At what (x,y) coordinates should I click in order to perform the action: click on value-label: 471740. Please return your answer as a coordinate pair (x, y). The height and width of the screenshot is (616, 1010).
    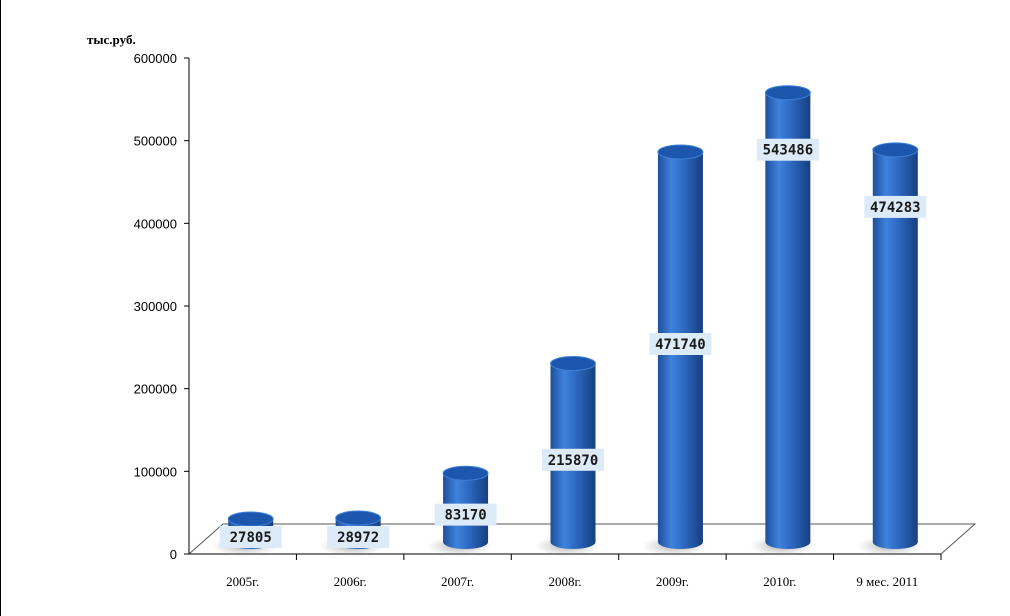
    Looking at the image, I should click on (680, 345).